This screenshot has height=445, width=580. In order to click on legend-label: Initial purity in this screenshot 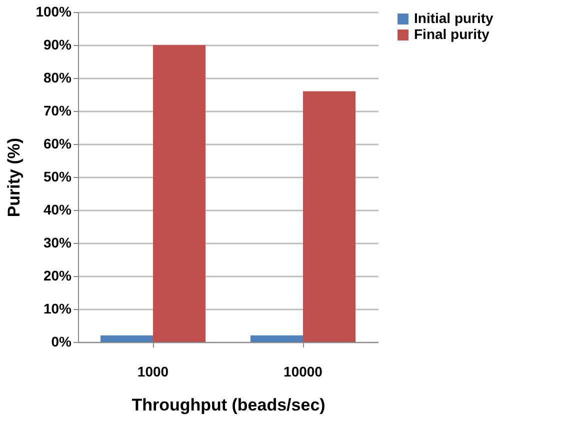, I will do `click(454, 18)`.